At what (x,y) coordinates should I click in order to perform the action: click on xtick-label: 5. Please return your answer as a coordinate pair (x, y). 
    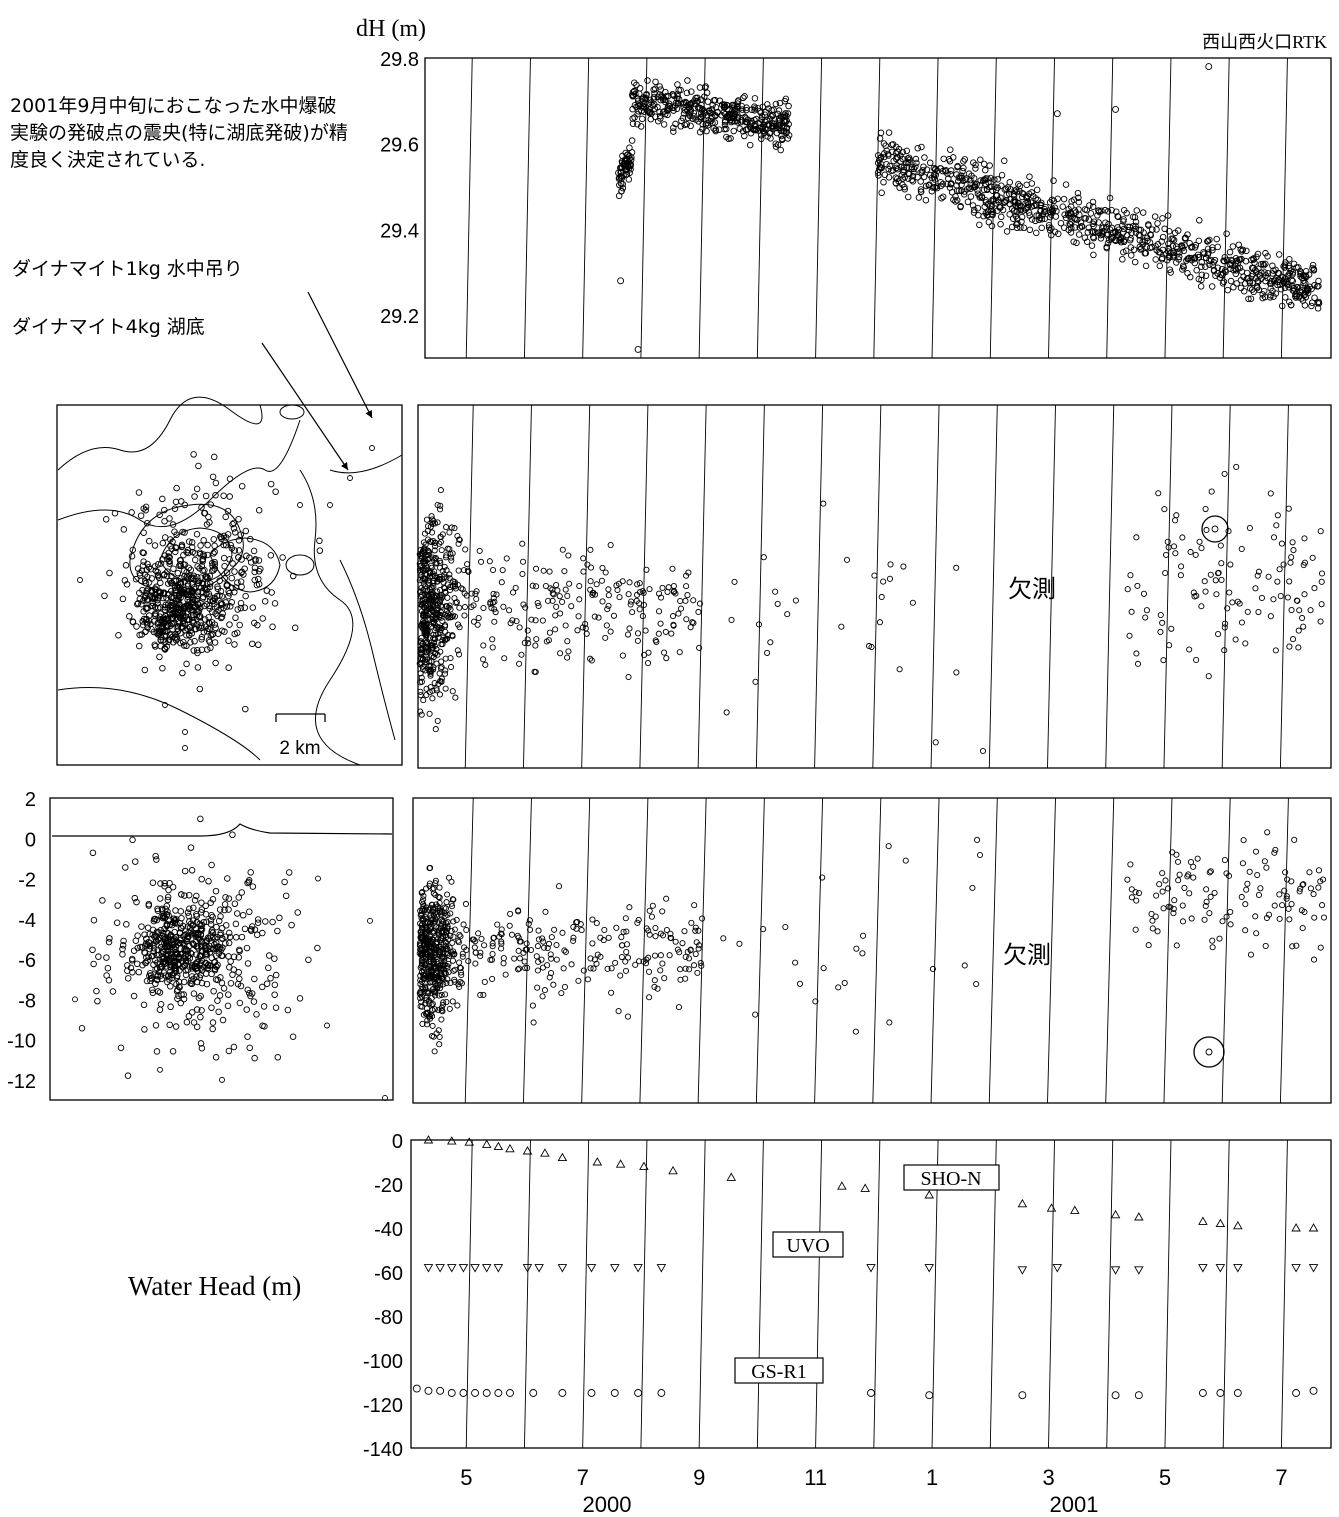
    Looking at the image, I should click on (1165, 1477).